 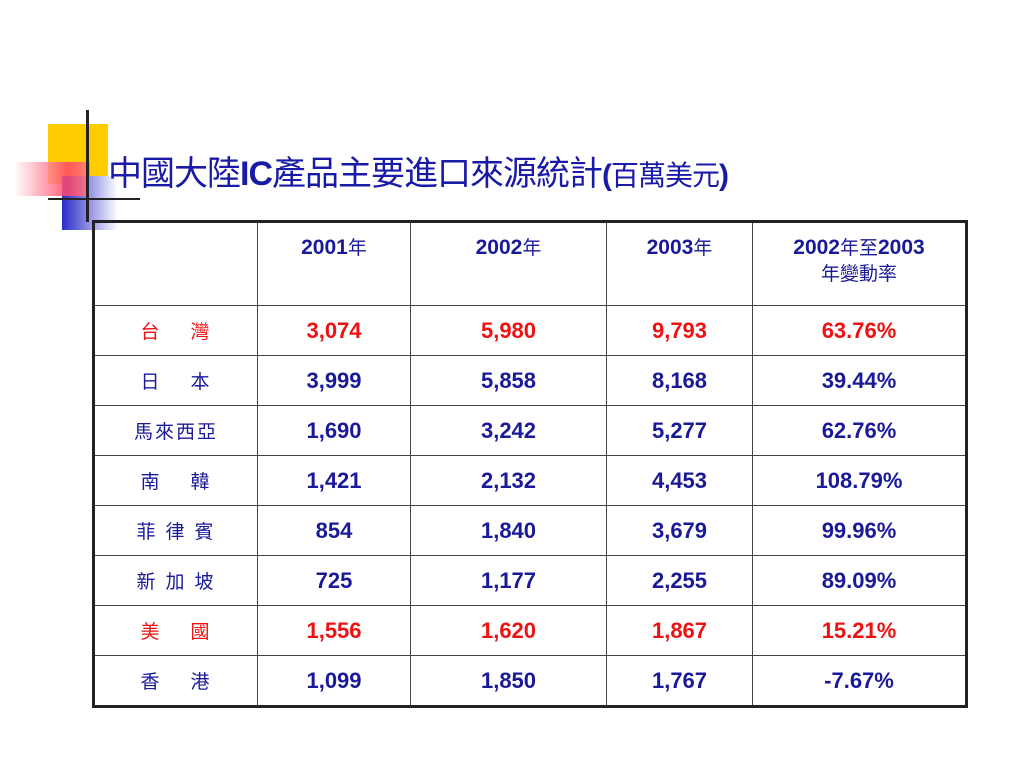 I want to click on change-rate-cell: 15.21%, so click(x=859, y=630).